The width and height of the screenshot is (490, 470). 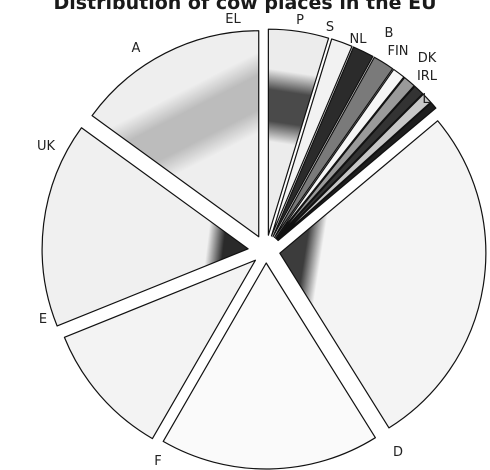 I want to click on pie-slice-l, so click(x=357, y=172).